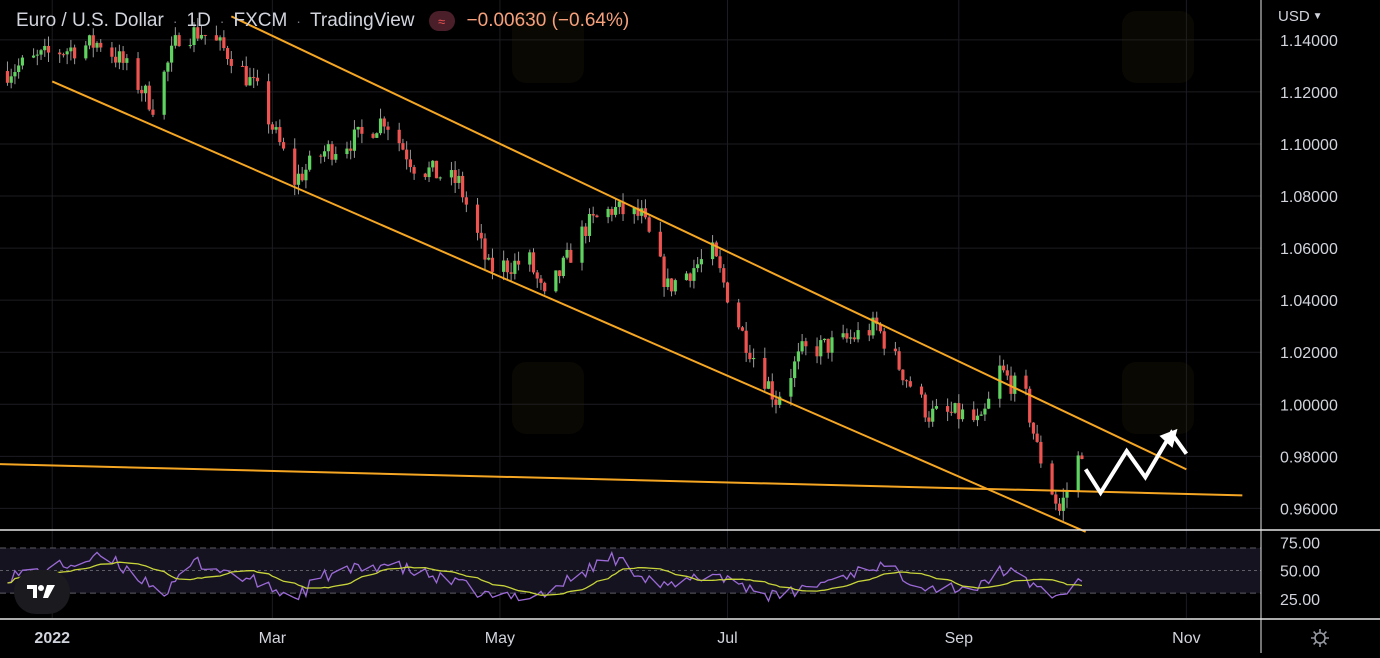  Describe the element at coordinates (1309, 457) in the screenshot. I see `y-tick-label: 0.98000` at that location.